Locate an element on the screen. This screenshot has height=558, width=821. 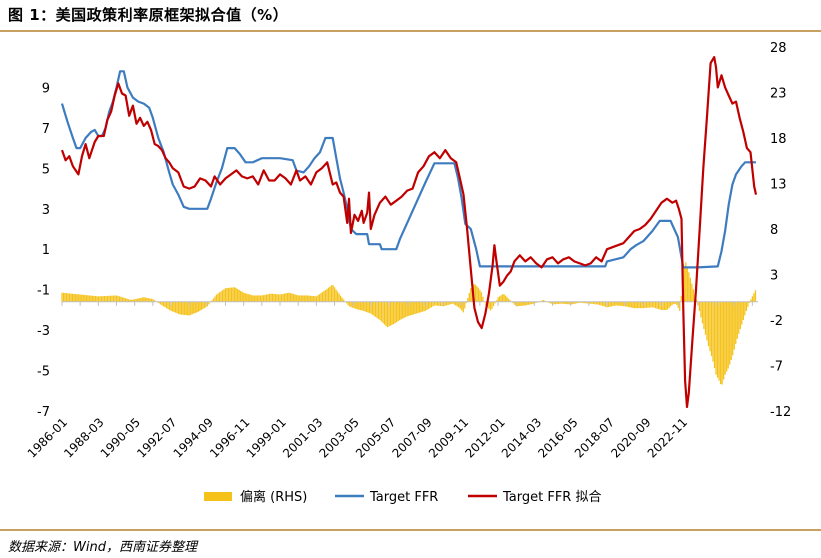
left-tick-label: -5 is located at coordinates (43, 372).